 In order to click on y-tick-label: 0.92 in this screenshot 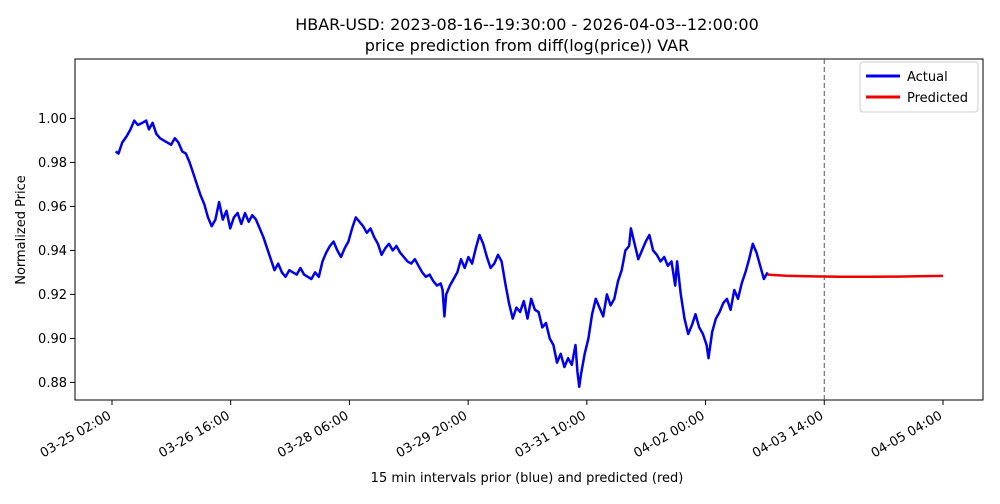, I will do `click(52, 295)`.